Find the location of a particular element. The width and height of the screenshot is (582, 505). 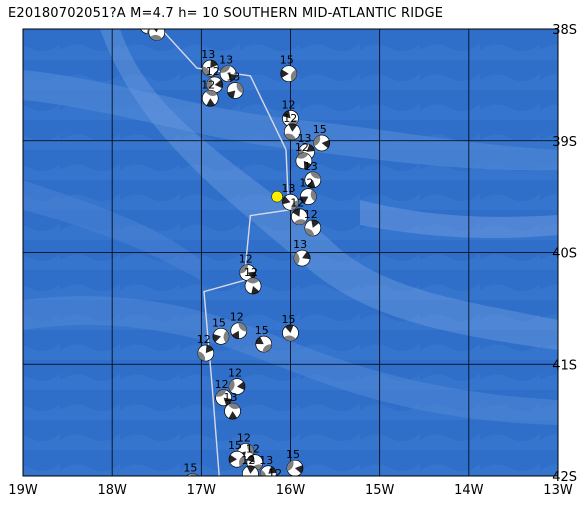

lat-tick-label: 40S is located at coordinates (564, 254).